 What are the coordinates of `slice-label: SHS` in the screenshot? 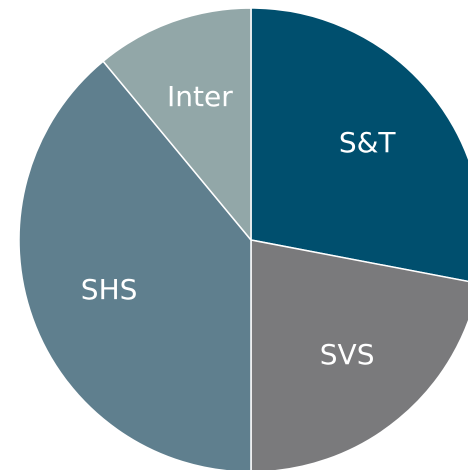 It's located at (109, 289).